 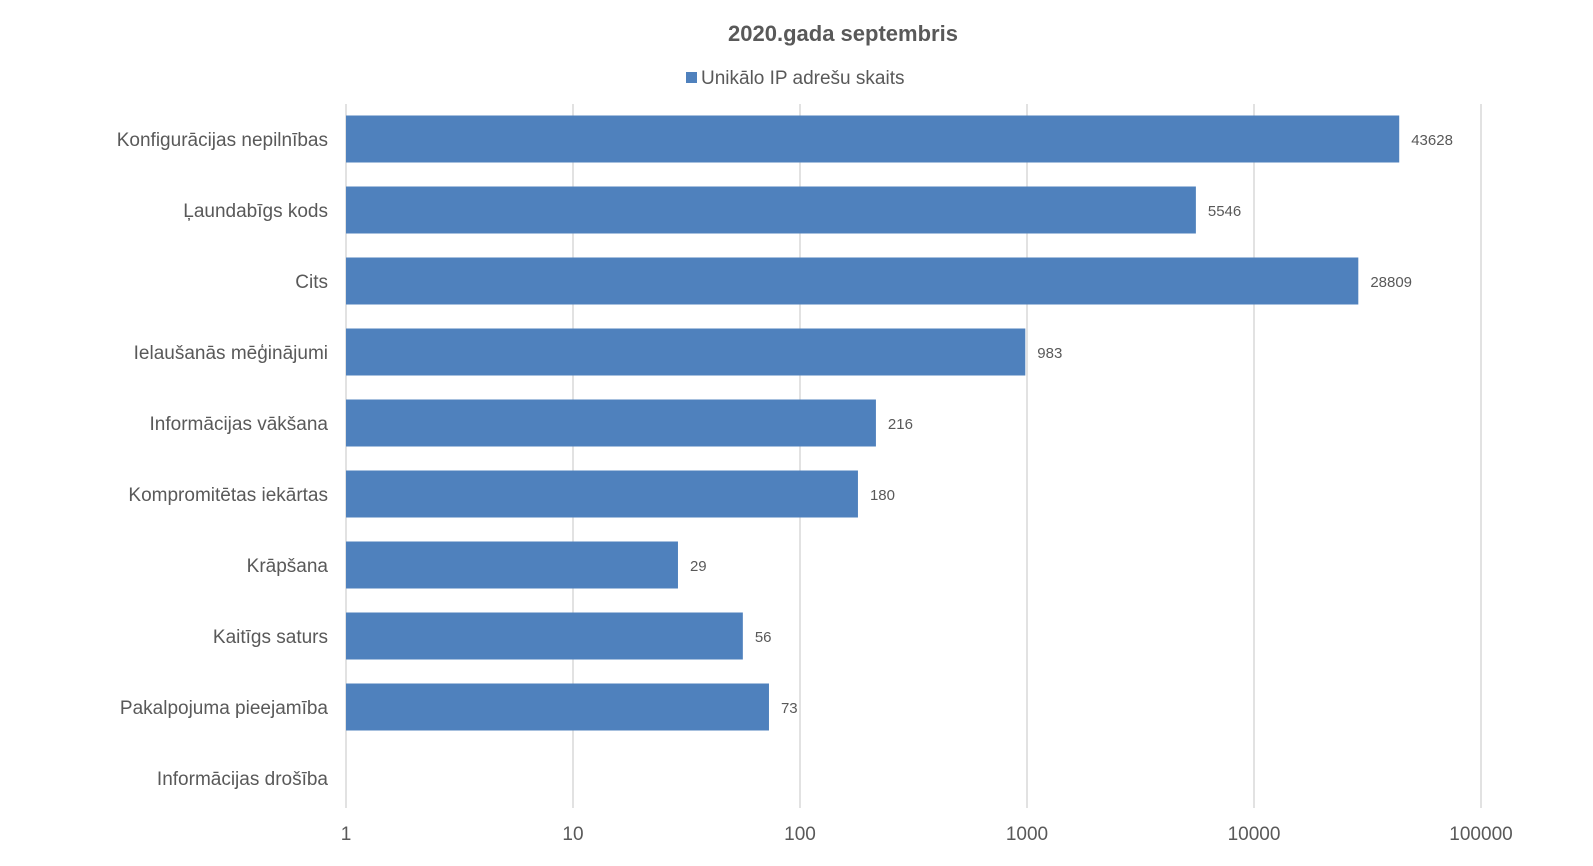 I want to click on category-label: Ļaundabīgs kods, so click(x=255, y=211).